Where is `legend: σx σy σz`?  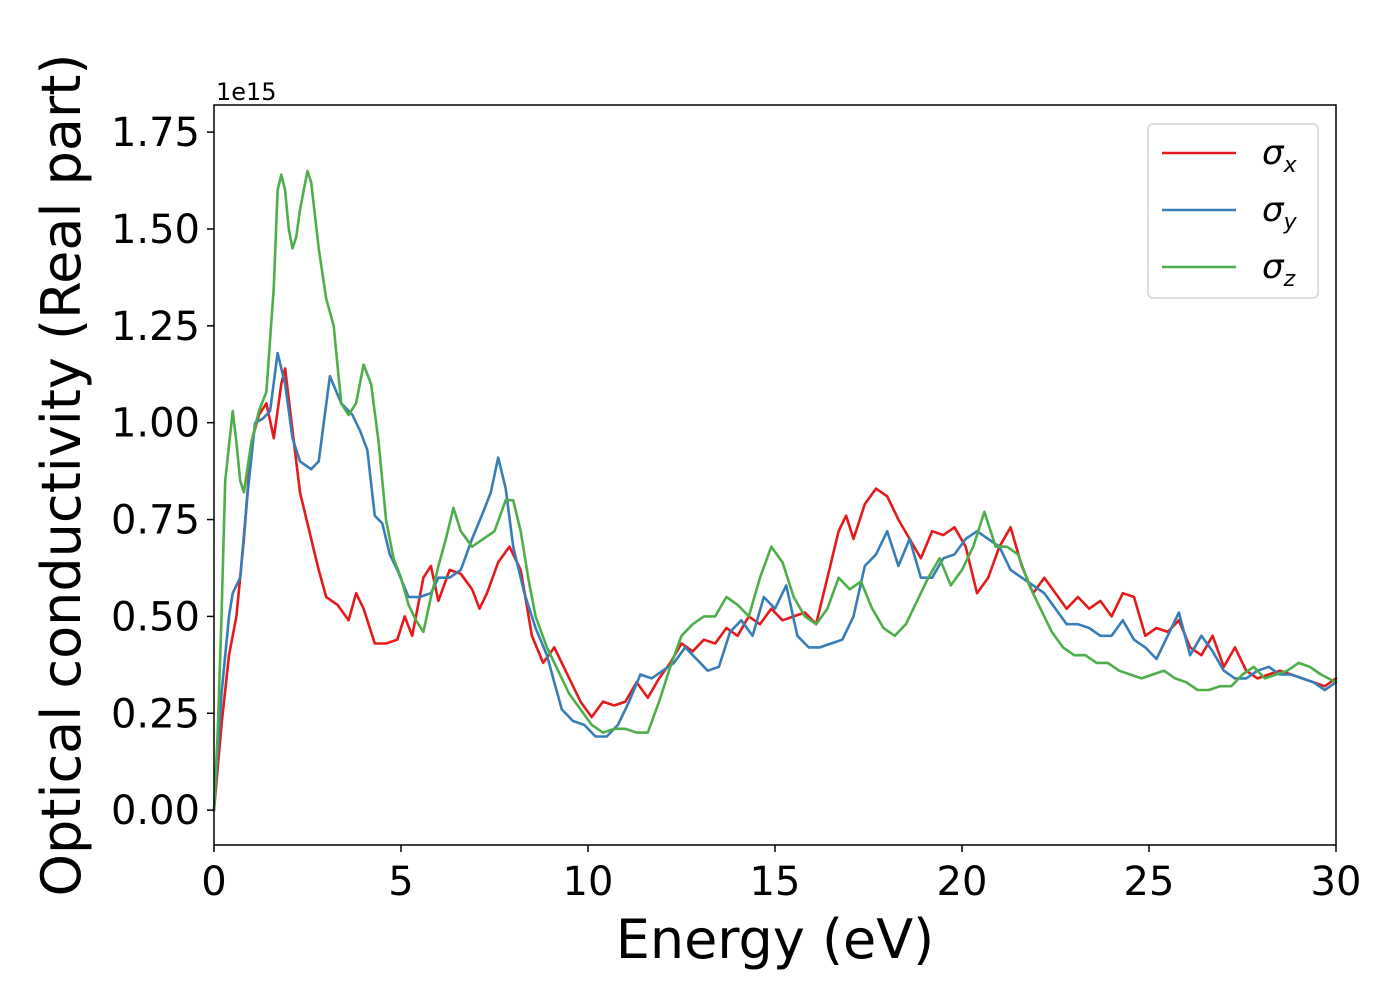 legend: σx σy σz is located at coordinates (1233, 211).